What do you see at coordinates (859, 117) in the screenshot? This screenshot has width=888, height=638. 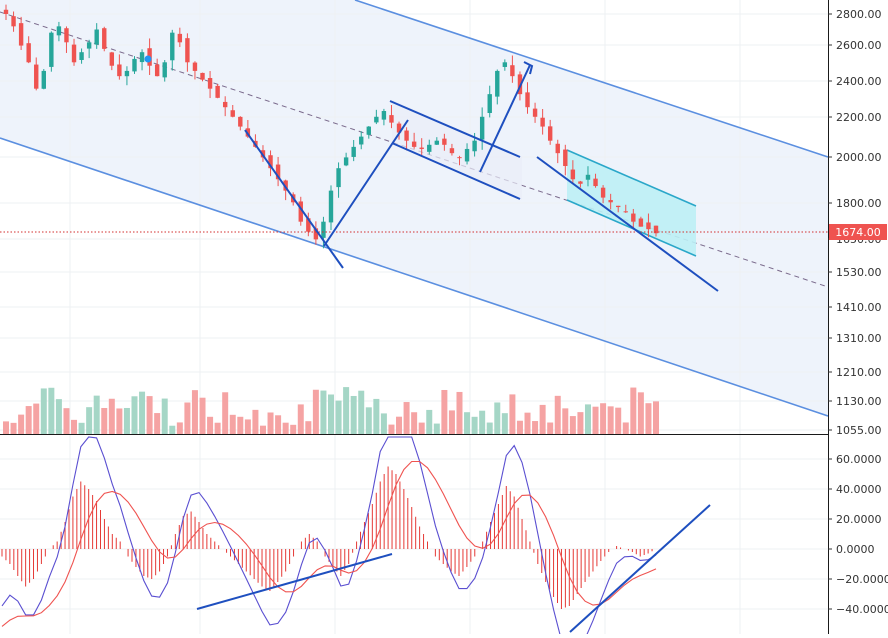 I see `price-tick-label: 2200.00` at bounding box center [859, 117].